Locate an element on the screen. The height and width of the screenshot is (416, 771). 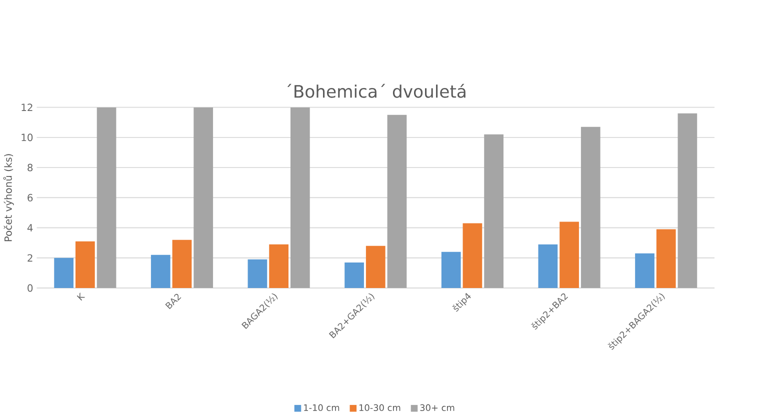
y-tick-label: 4 is located at coordinates (30, 228).